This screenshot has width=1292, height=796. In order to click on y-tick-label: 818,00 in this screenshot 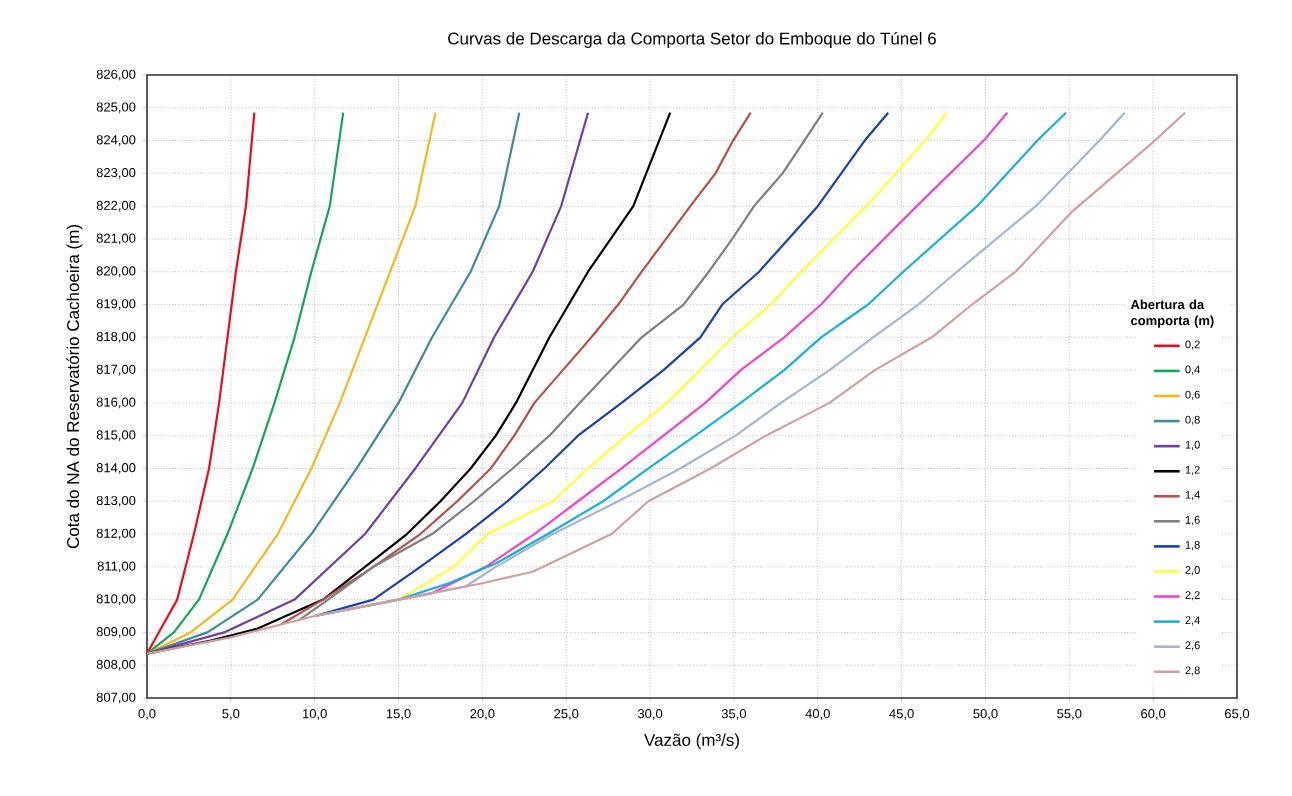, I will do `click(116, 337)`.